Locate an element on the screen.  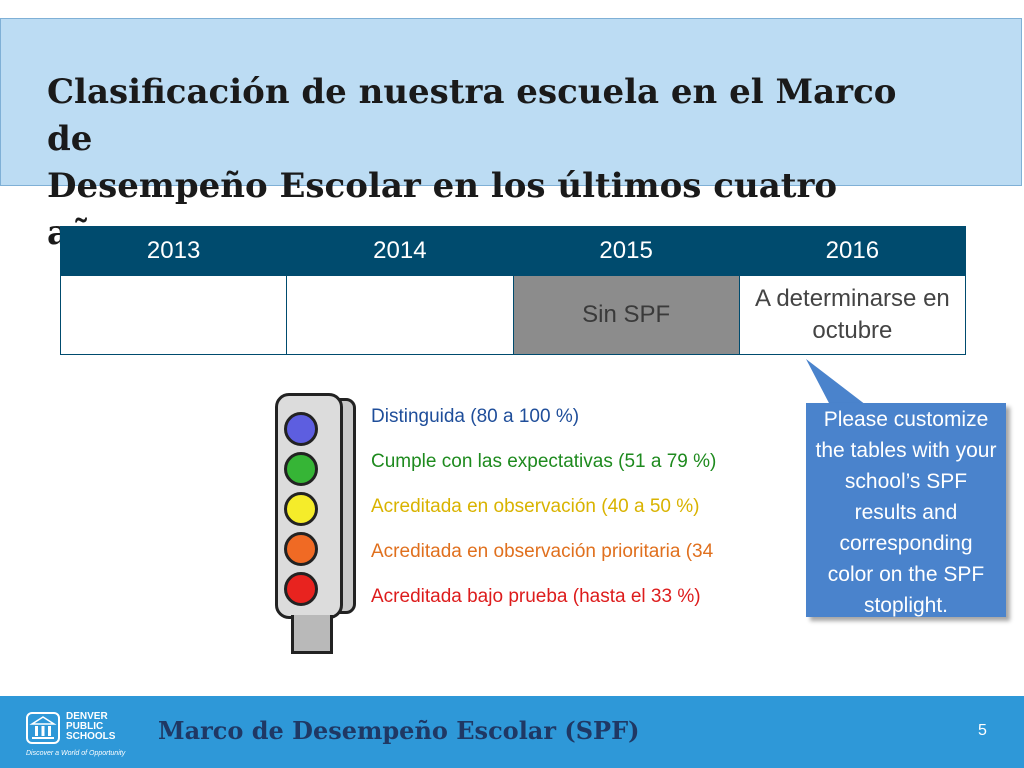
legend-item-distinguida: Distinguida (80 a 100 %) is located at coordinates (475, 416).